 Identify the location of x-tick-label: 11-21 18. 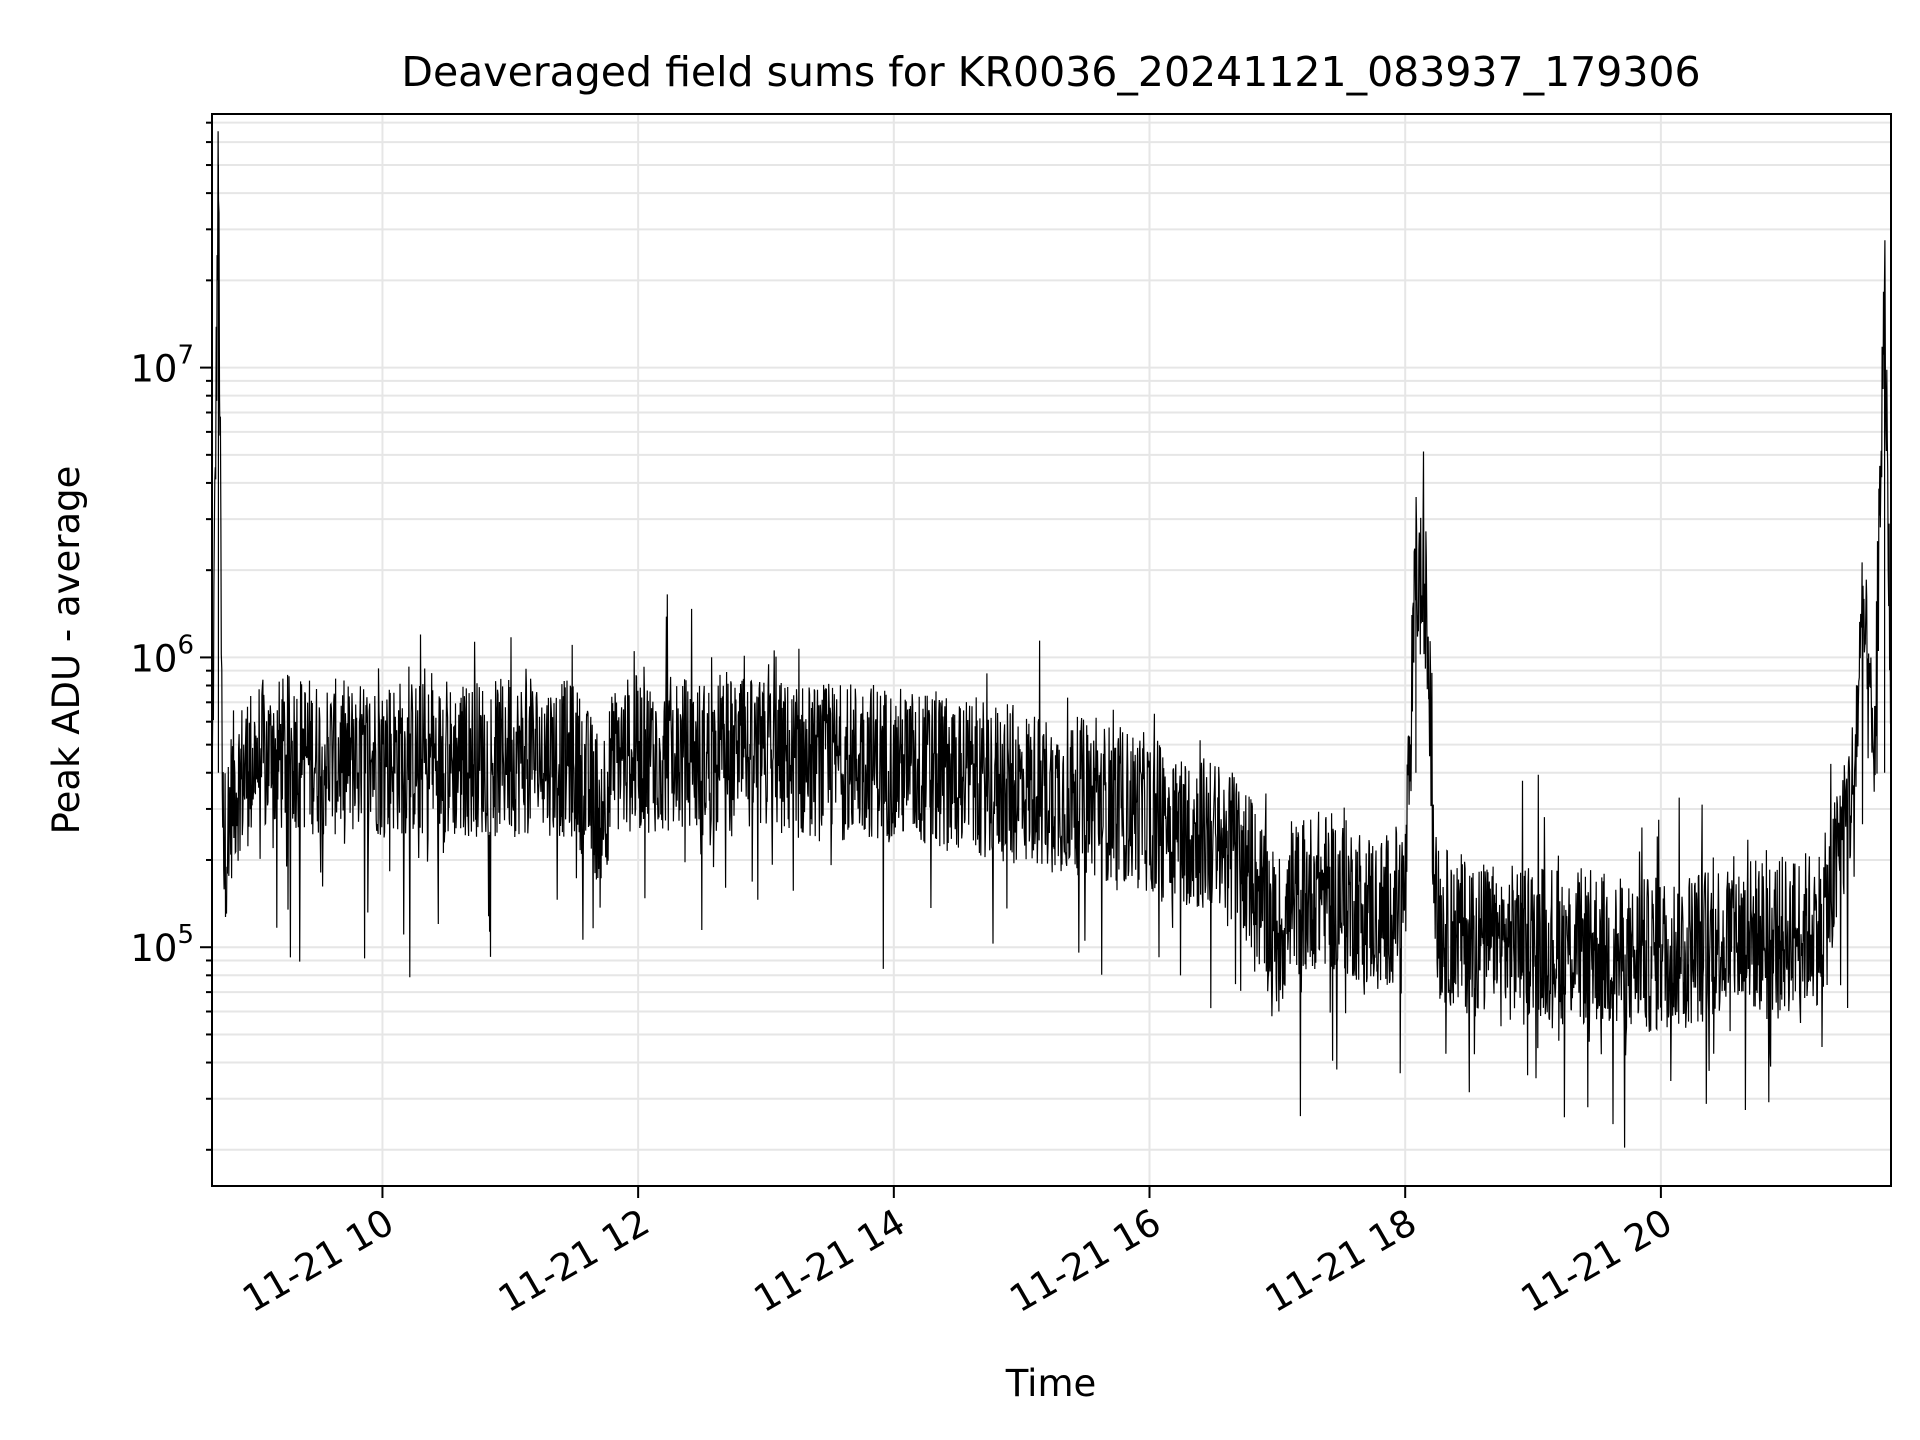
(1341, 1261).